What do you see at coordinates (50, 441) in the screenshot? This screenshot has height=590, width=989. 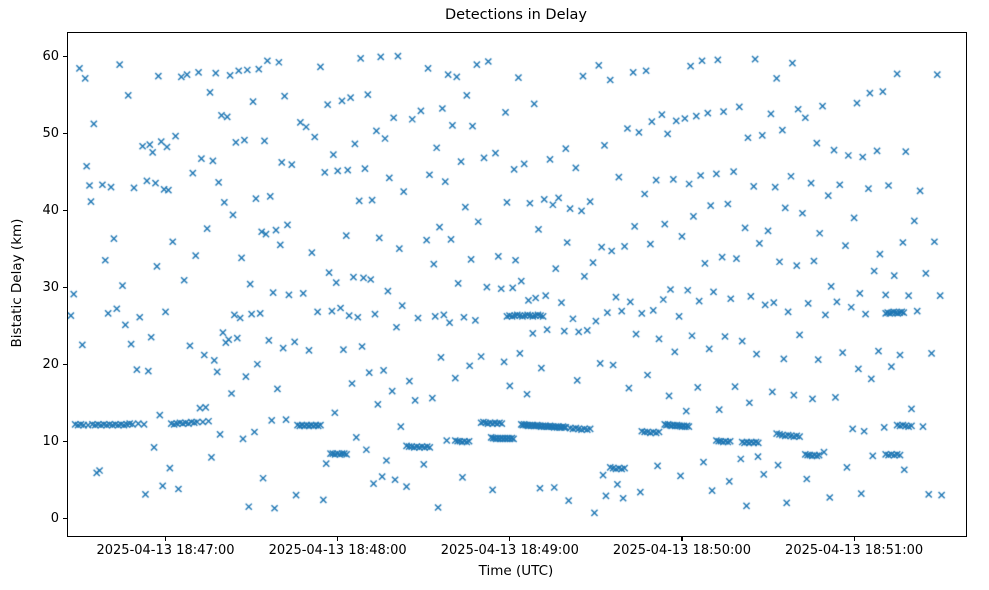 I see `y-tick-label: 10` at bounding box center [50, 441].